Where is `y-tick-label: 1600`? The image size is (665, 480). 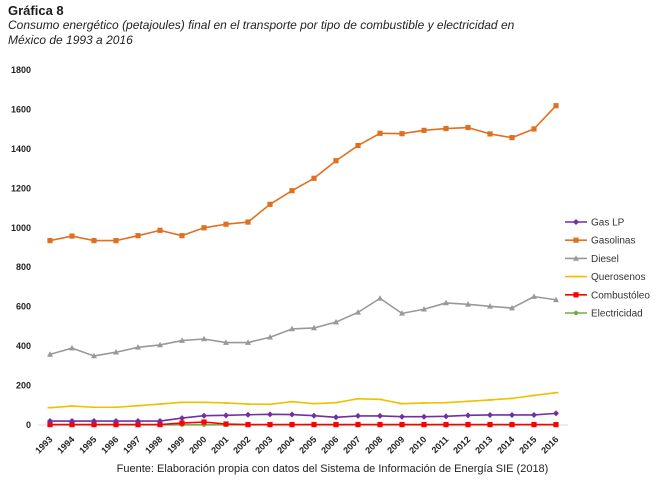 y-tick-label: 1600 is located at coordinates (21, 109).